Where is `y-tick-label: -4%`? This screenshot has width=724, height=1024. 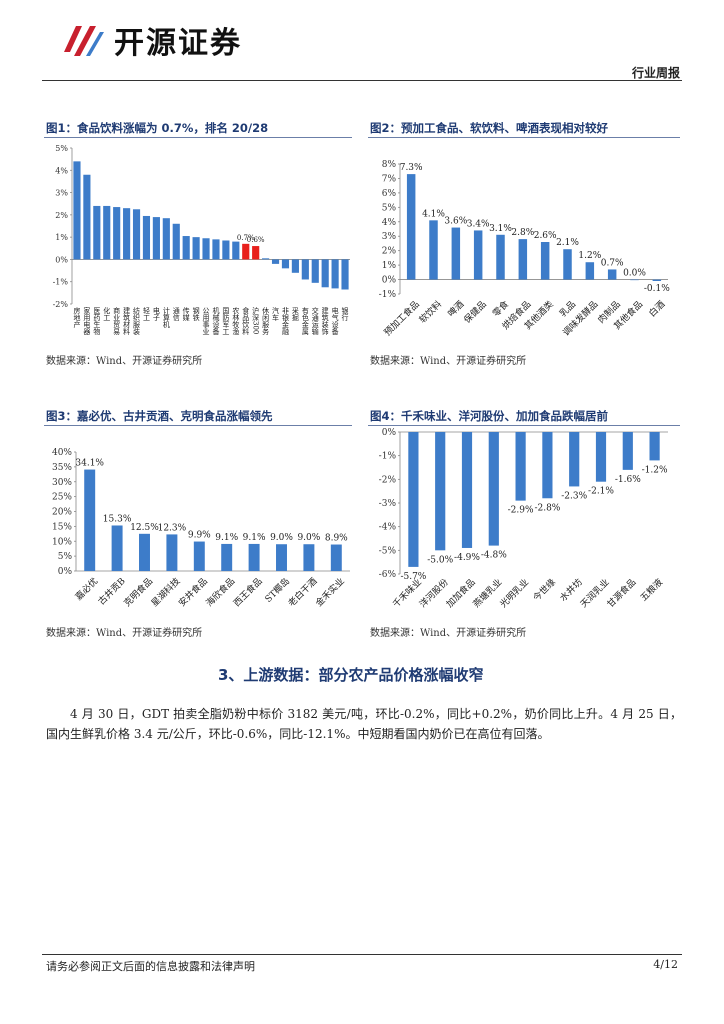
y-tick-label: -4% is located at coordinates (388, 528).